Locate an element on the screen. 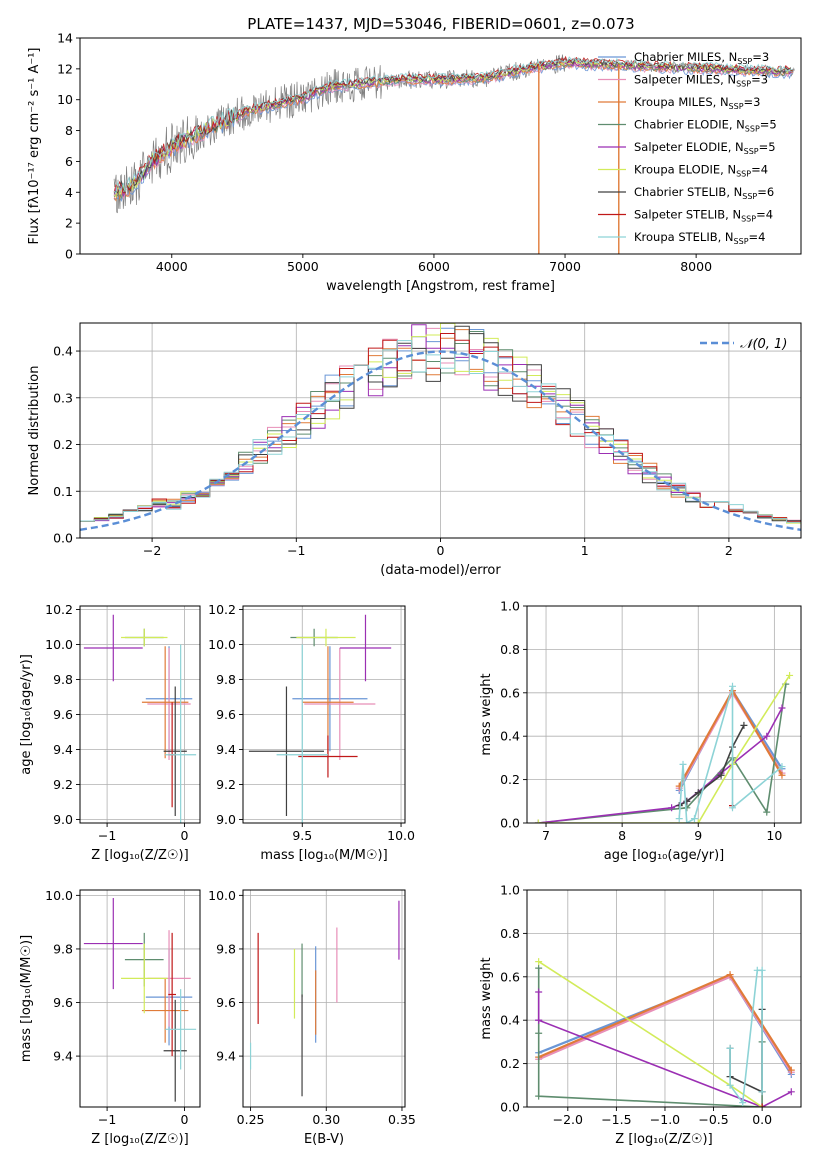 Image resolution: width=819 pixels, height=1170 pixels. weight_vs_age-line-kroupa_elodie is located at coordinates (664, 748).